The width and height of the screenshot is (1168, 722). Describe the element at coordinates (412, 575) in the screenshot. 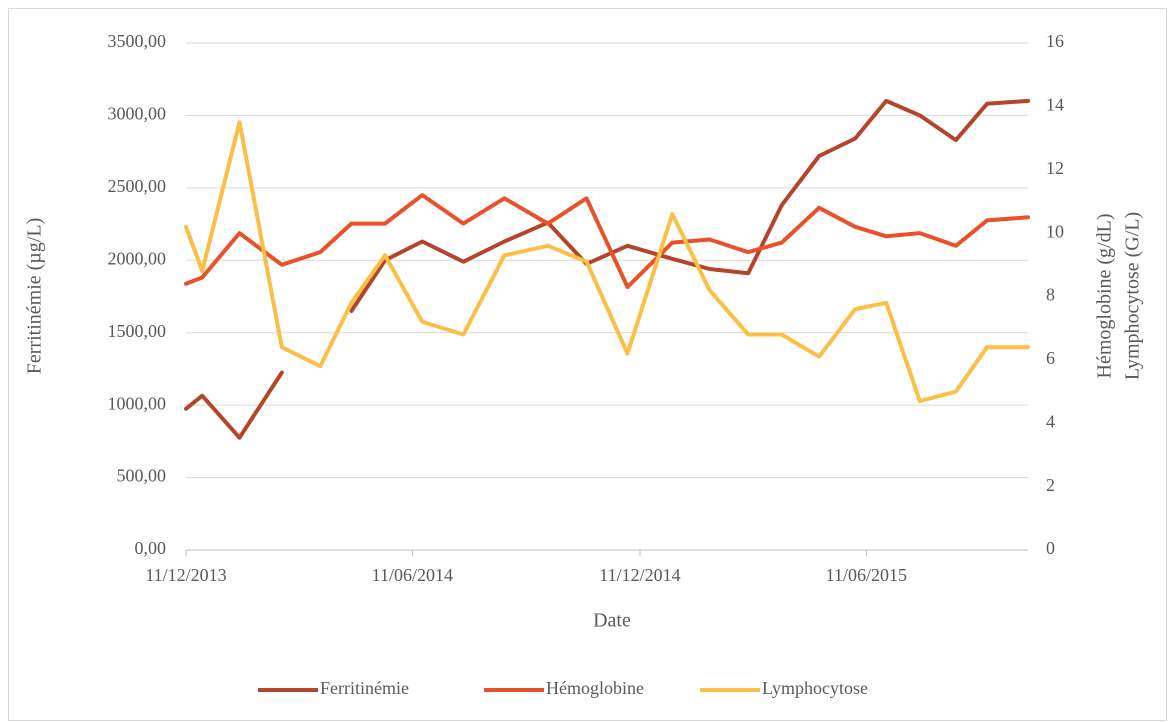

I see `x-tick-label: 11/06/2014` at that location.